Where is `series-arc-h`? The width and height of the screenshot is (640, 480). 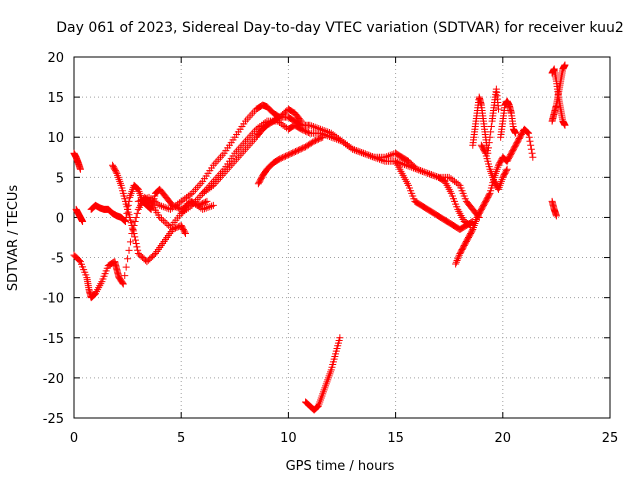
series-arc-h is located at coordinates (252, 151).